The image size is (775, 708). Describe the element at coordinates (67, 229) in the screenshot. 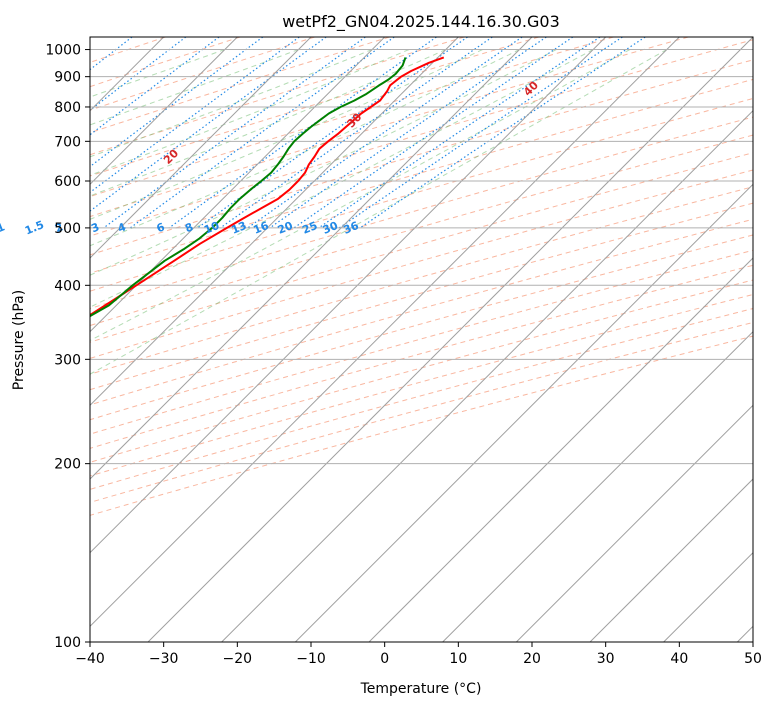

I see `y-tick-label: 500` at that location.